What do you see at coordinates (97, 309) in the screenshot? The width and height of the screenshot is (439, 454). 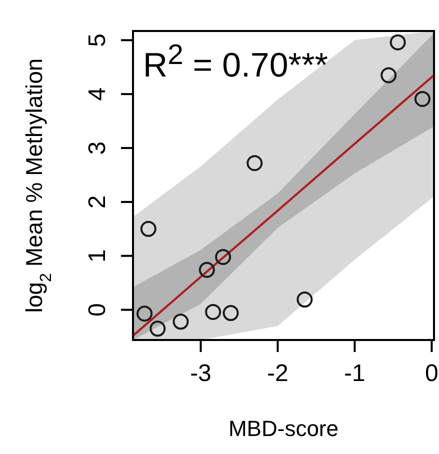 I see `y-tick-label: 0` at bounding box center [97, 309].